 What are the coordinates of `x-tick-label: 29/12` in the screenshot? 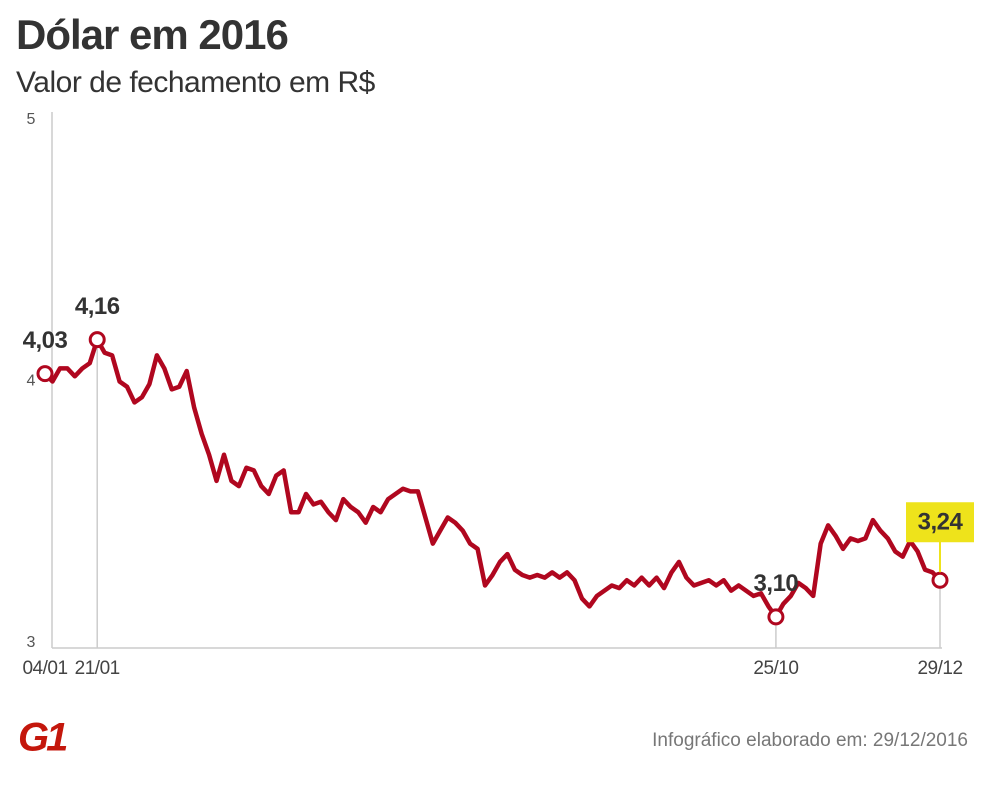 It's located at (939, 668).